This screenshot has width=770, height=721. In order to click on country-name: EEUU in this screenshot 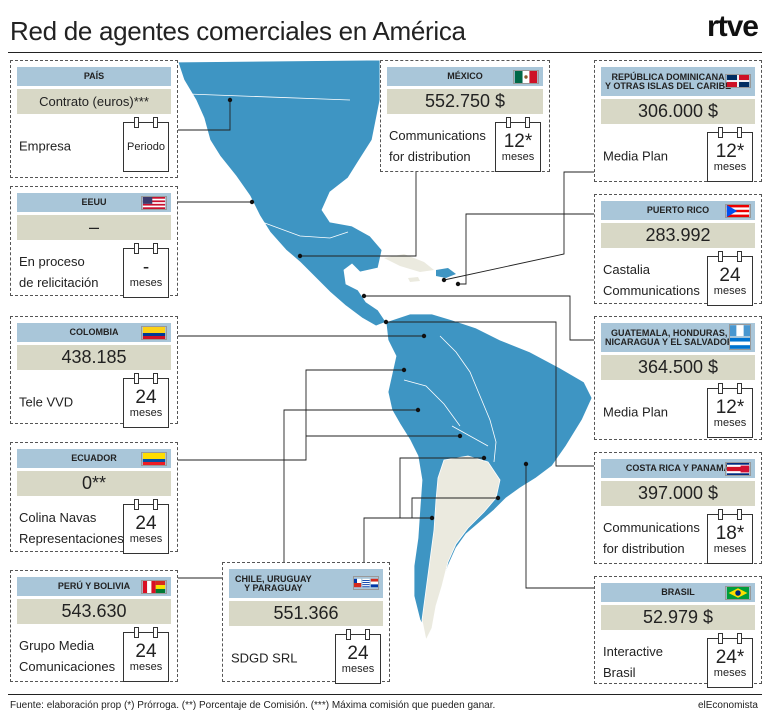, I will do `click(94, 202)`.